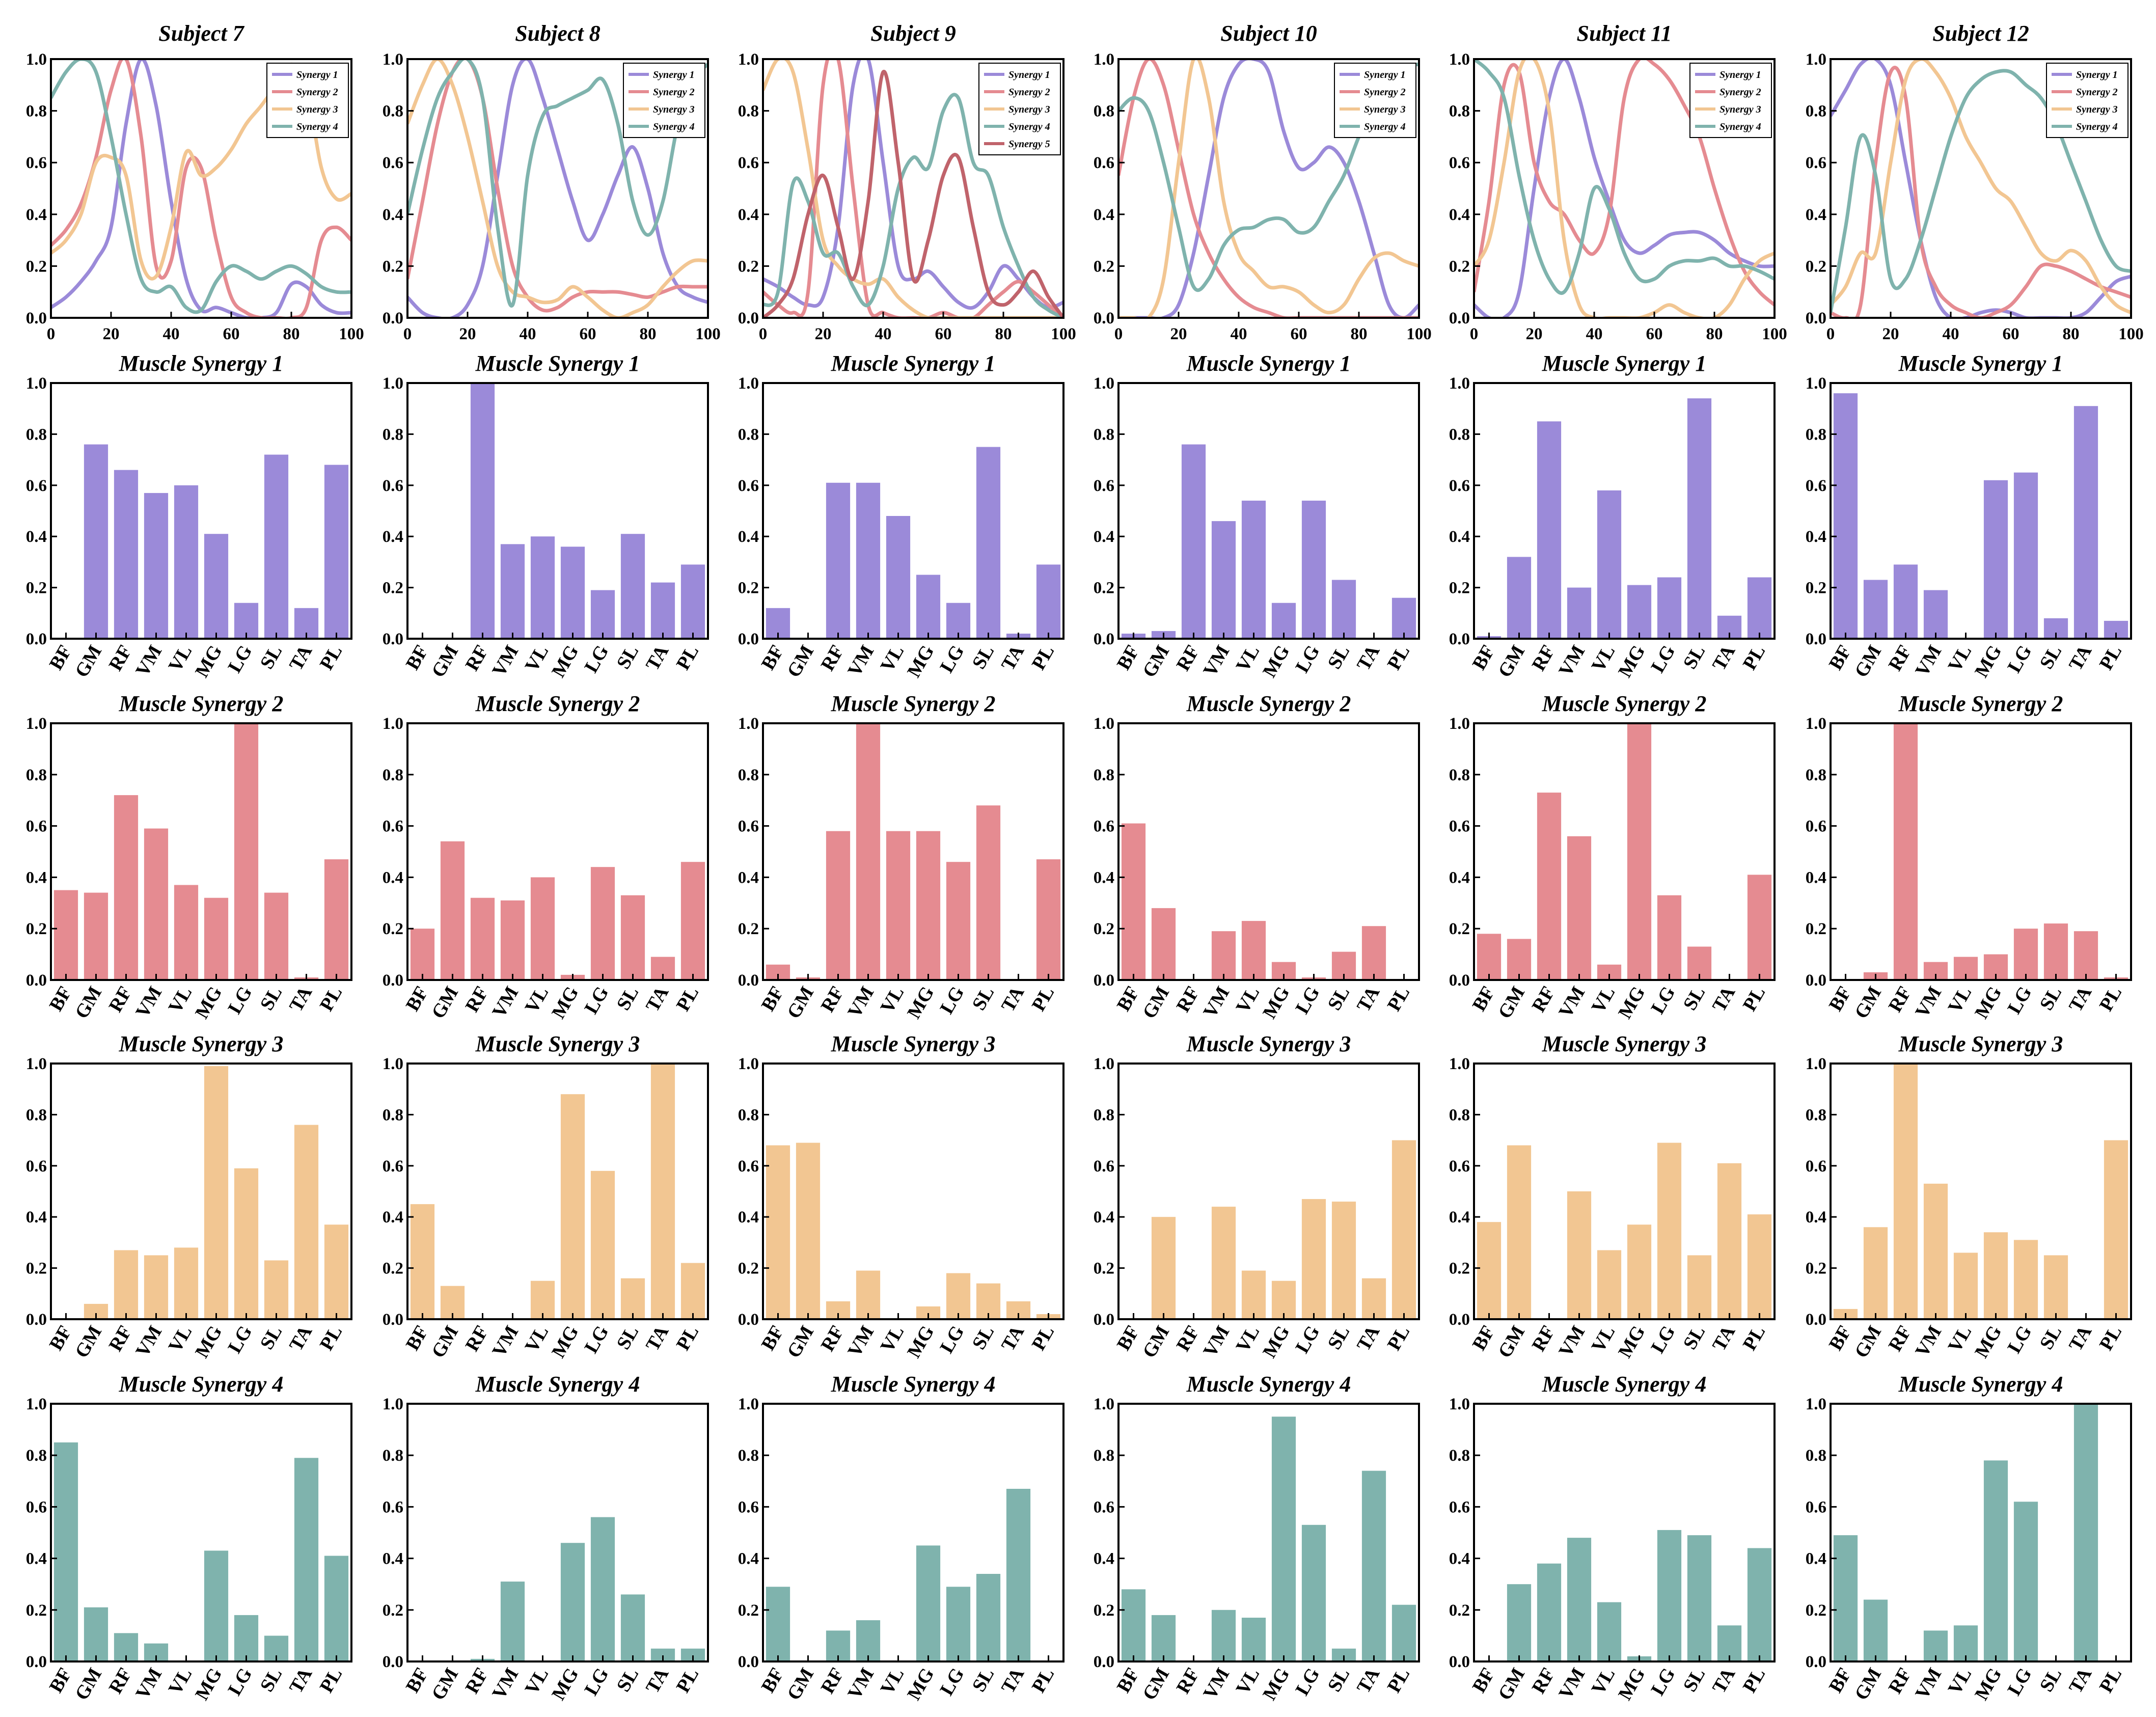 The image size is (2156, 1717). Describe the element at coordinates (674, 110) in the screenshot. I see `legend-label: Synergy 3` at that location.